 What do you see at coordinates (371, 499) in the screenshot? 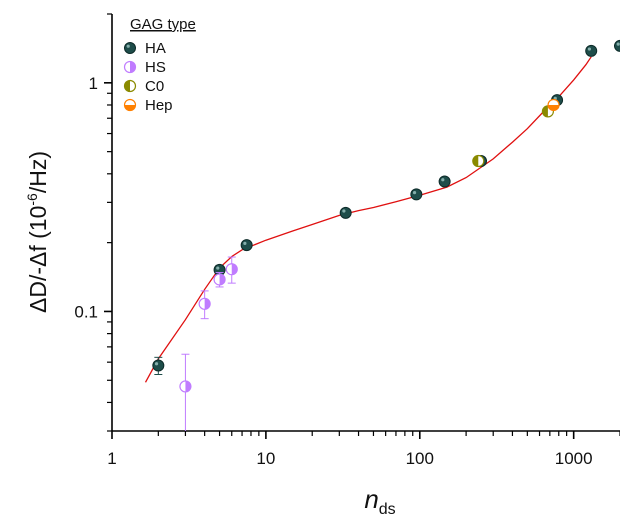
I see `x-title-main: n` at bounding box center [371, 499].